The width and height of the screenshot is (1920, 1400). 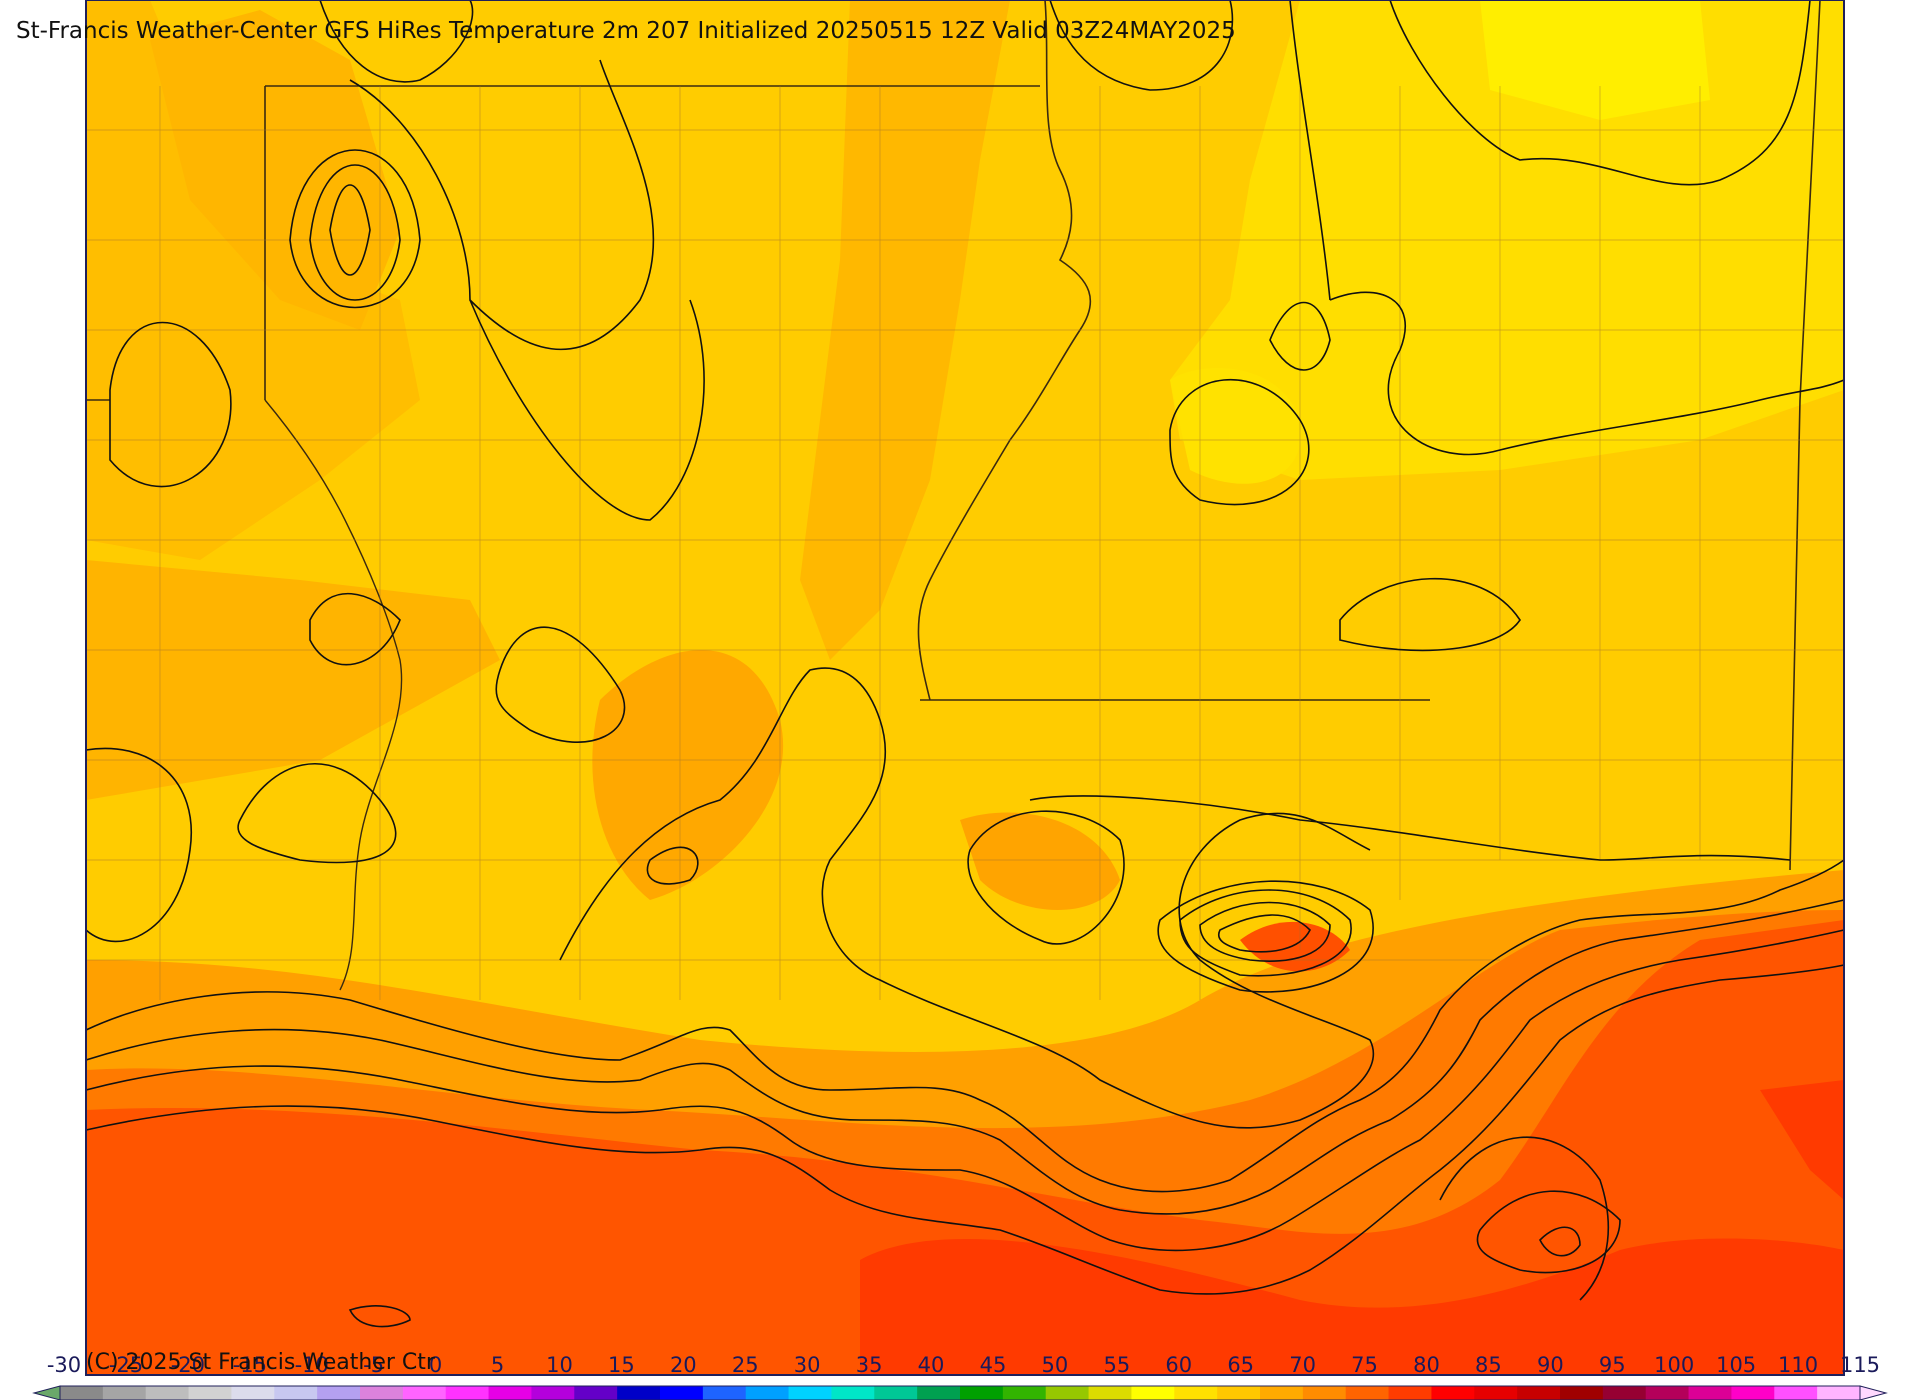 I want to click on color-bar-tick-label: 0, so click(x=435, y=1365).